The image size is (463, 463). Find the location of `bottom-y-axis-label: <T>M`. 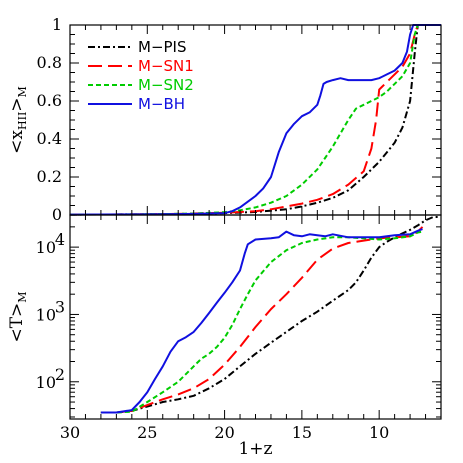

bottom-y-axis-label: <T>M is located at coordinates (18, 316).